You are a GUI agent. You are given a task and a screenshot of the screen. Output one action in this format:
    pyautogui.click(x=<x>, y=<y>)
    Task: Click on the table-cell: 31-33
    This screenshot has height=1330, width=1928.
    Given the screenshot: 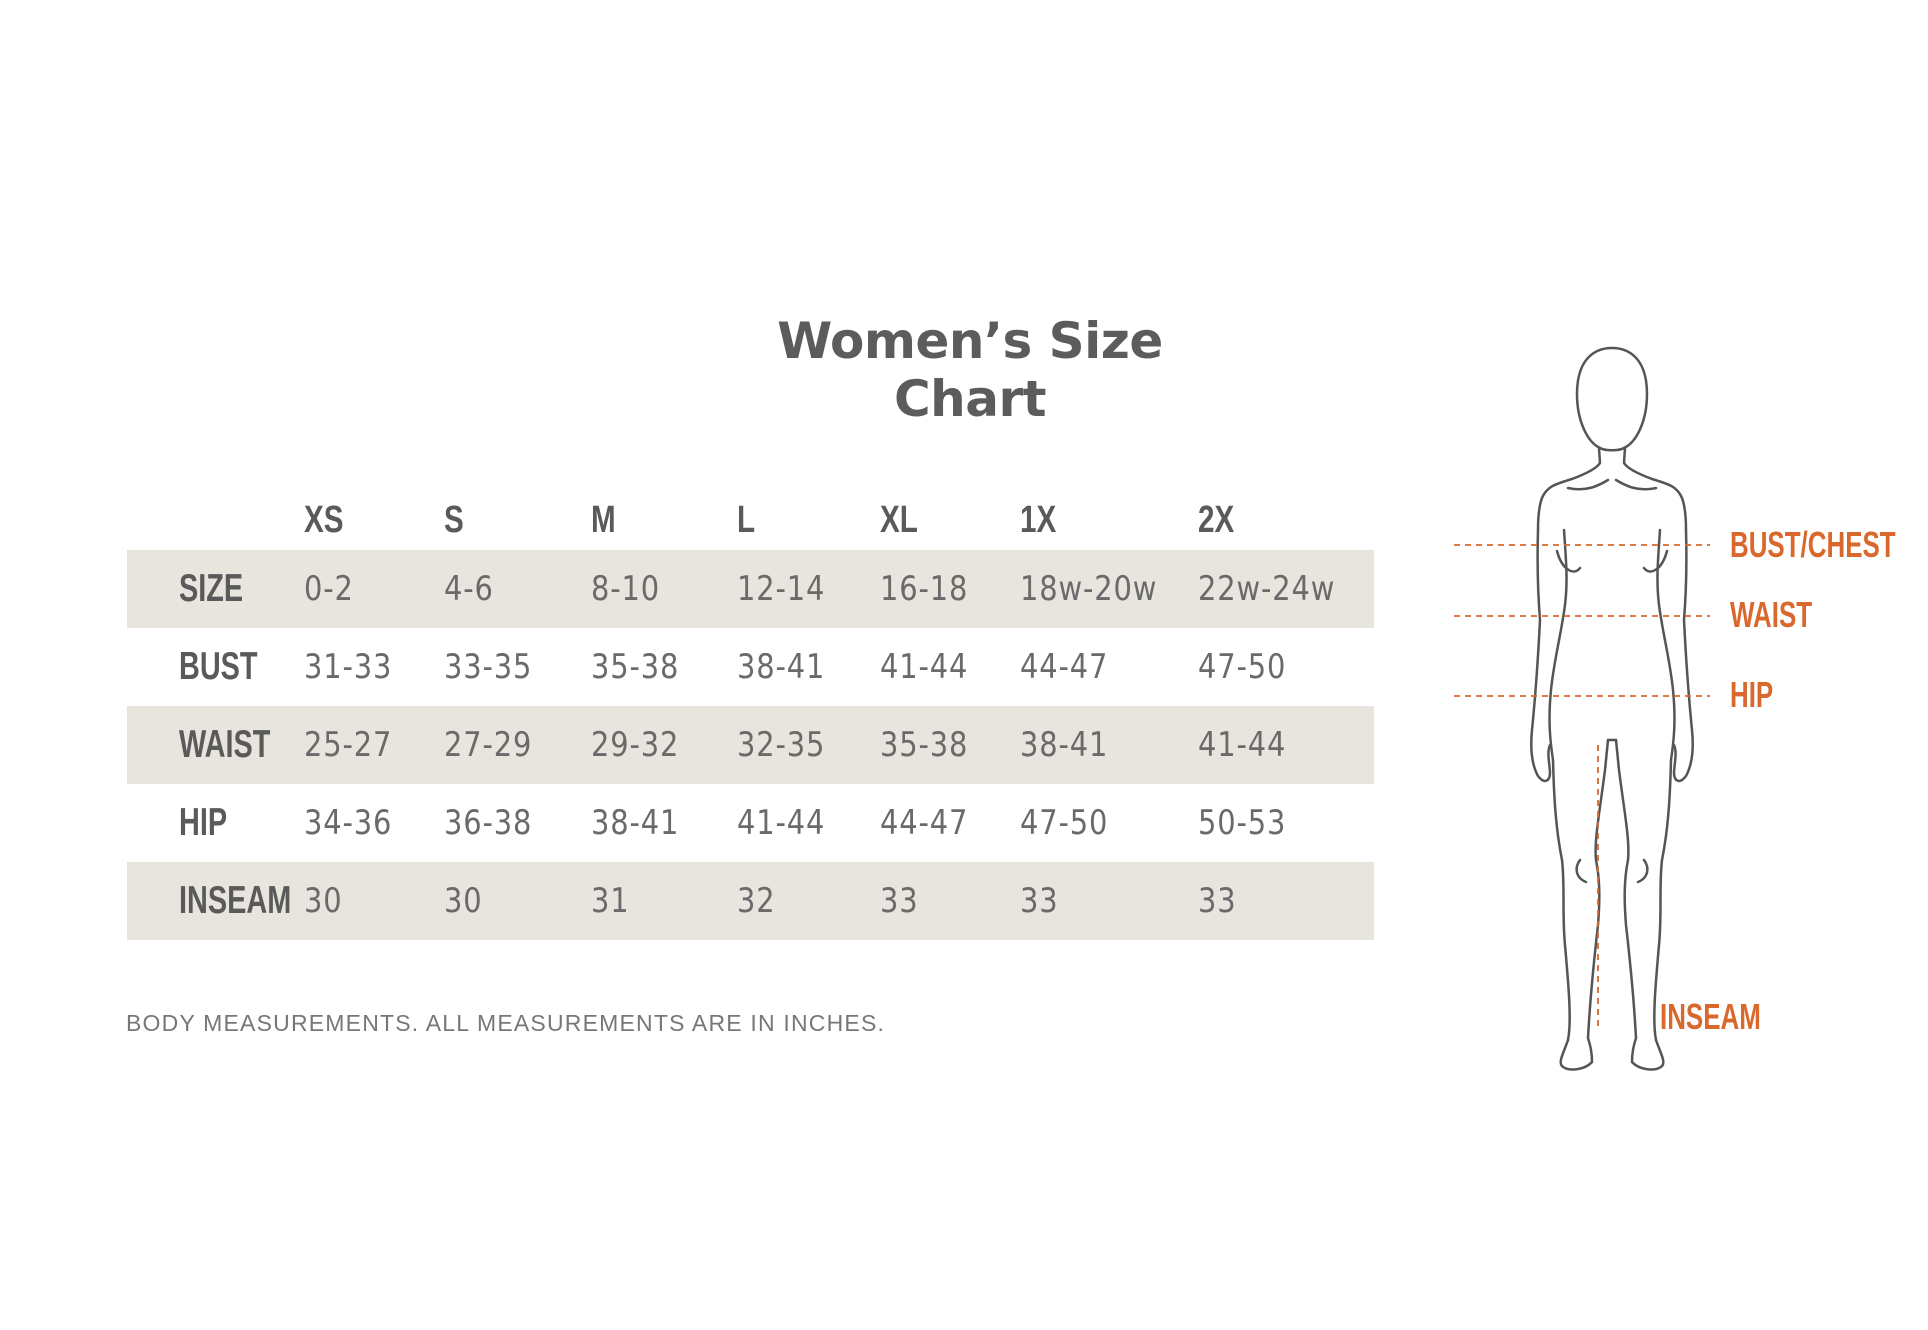 What is the action you would take?
    pyautogui.click(x=348, y=667)
    